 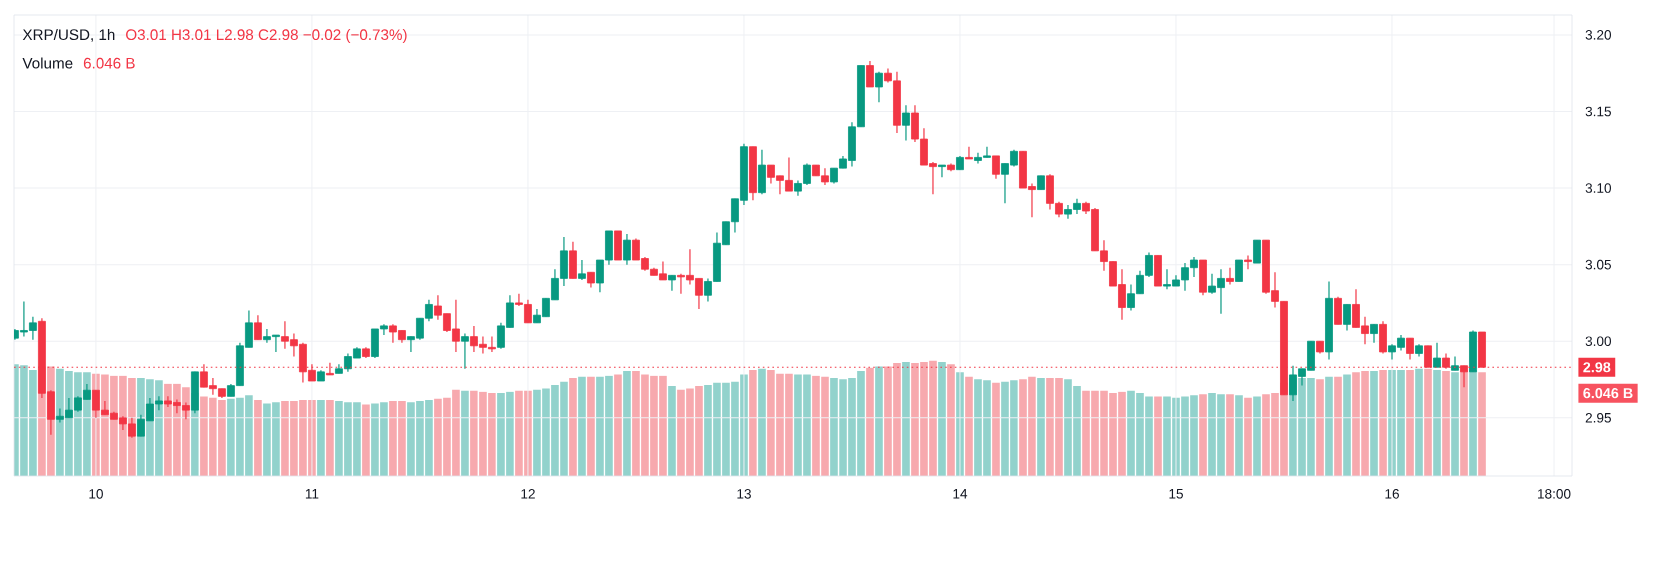 What do you see at coordinates (1598, 111) in the screenshot?
I see `y-tick-label: 3.15` at bounding box center [1598, 111].